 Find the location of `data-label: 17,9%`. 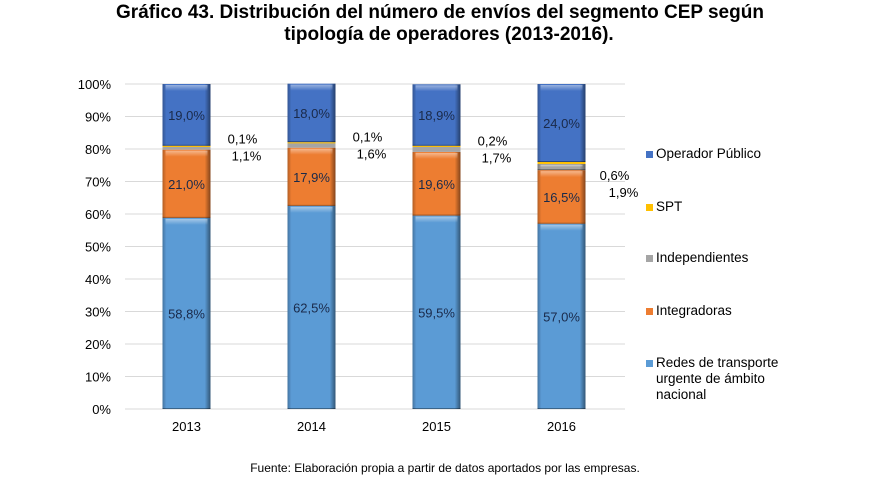

data-label: 17,9% is located at coordinates (311, 177).